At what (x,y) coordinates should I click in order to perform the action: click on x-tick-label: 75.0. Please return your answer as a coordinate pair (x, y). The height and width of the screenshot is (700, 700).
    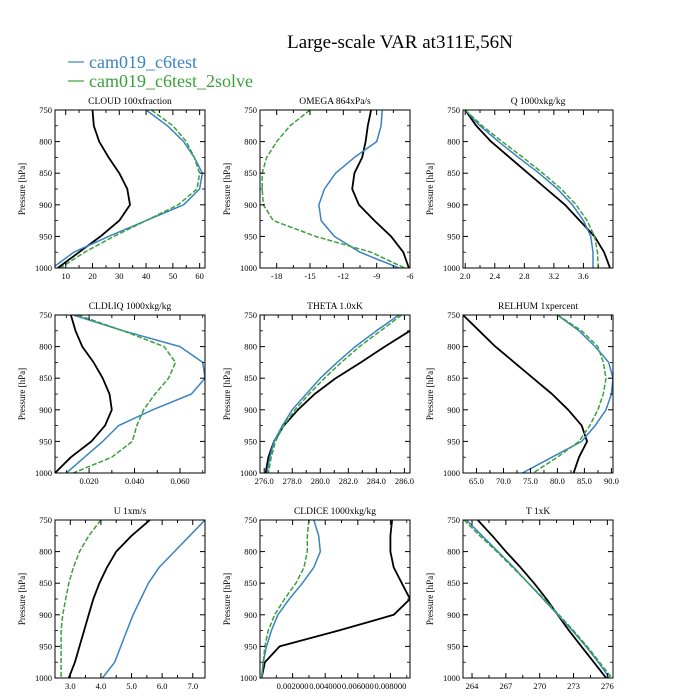
    Looking at the image, I should click on (530, 481).